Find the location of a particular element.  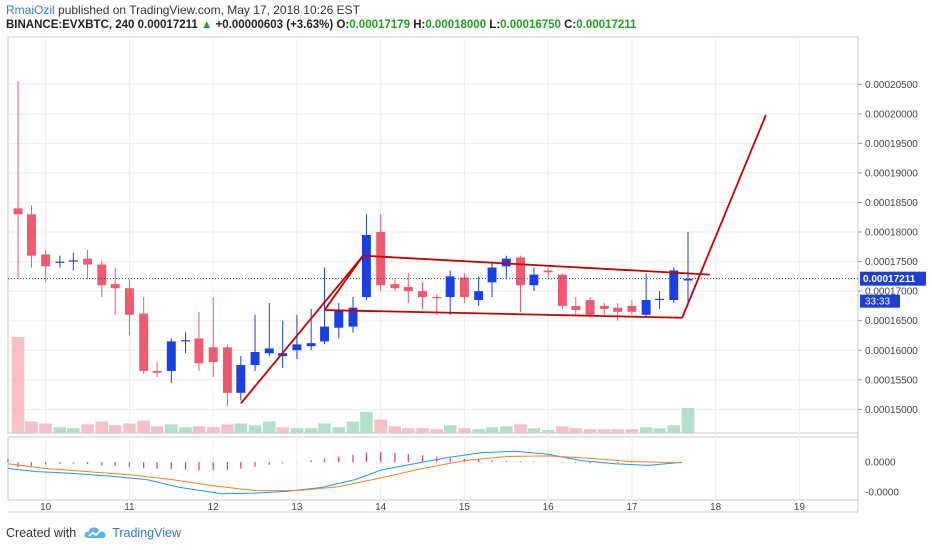

countdown-label: 33:33 is located at coordinates (877, 302).